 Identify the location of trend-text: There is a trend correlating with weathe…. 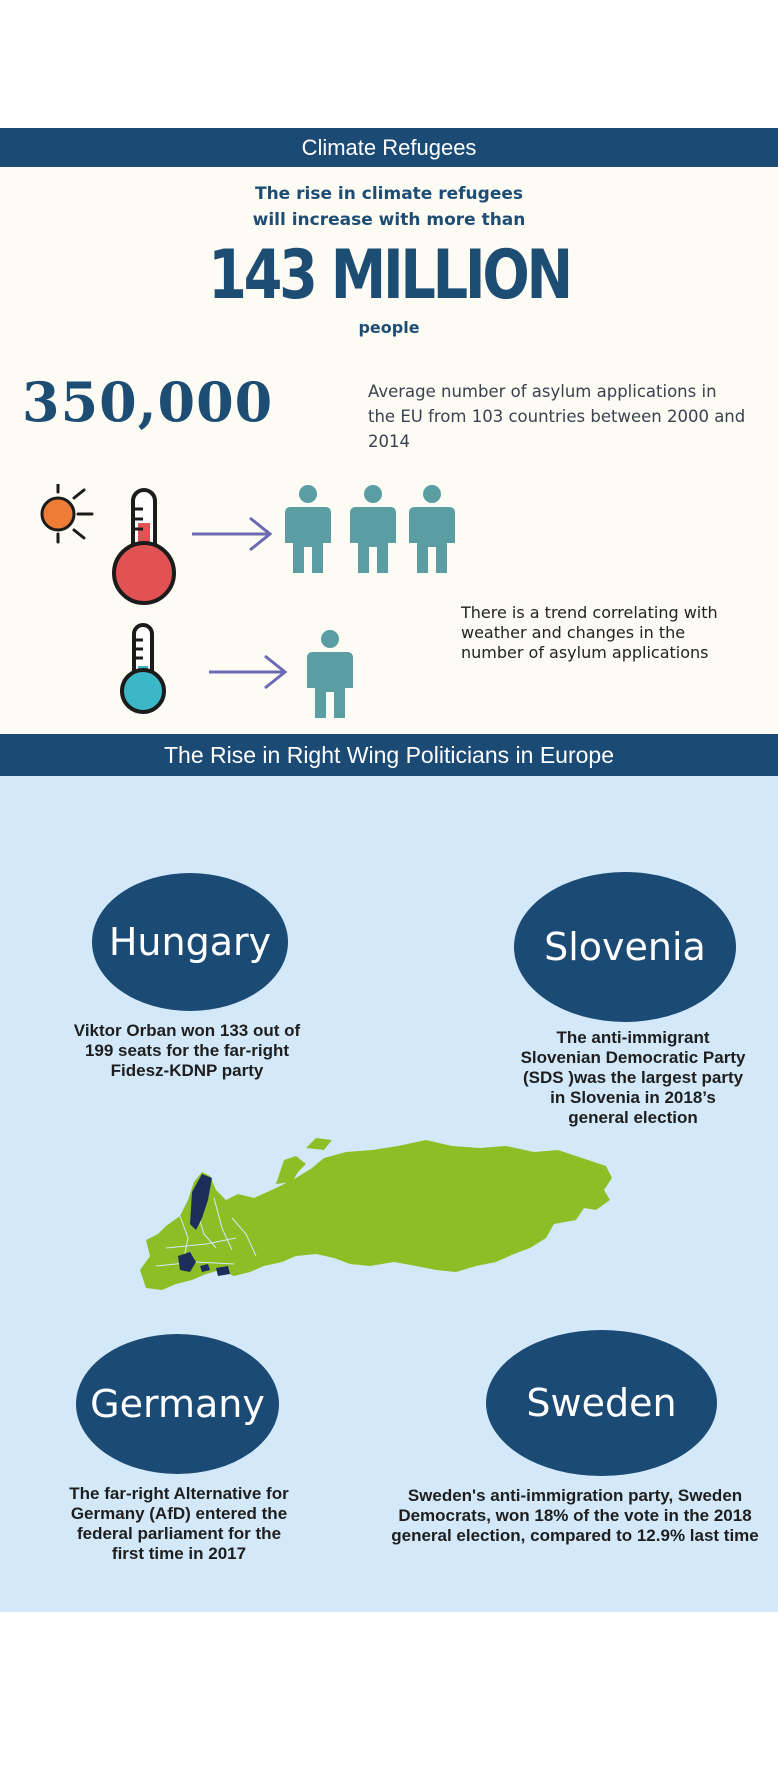
(589, 632).